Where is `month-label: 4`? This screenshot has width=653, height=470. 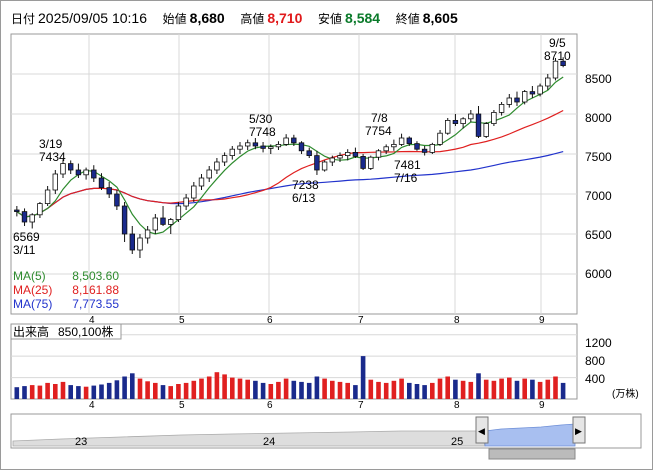
month-label: 4 is located at coordinates (92, 405).